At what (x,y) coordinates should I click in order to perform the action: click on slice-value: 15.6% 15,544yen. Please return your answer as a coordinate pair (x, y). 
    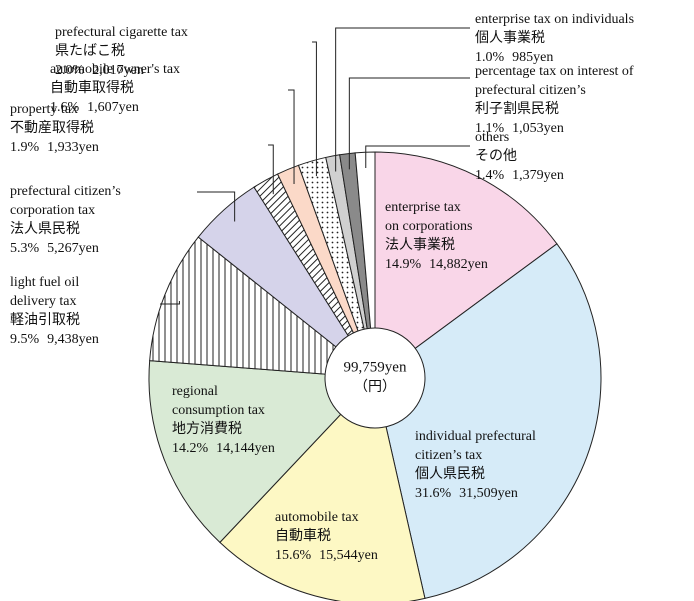
    Looking at the image, I should click on (326, 555).